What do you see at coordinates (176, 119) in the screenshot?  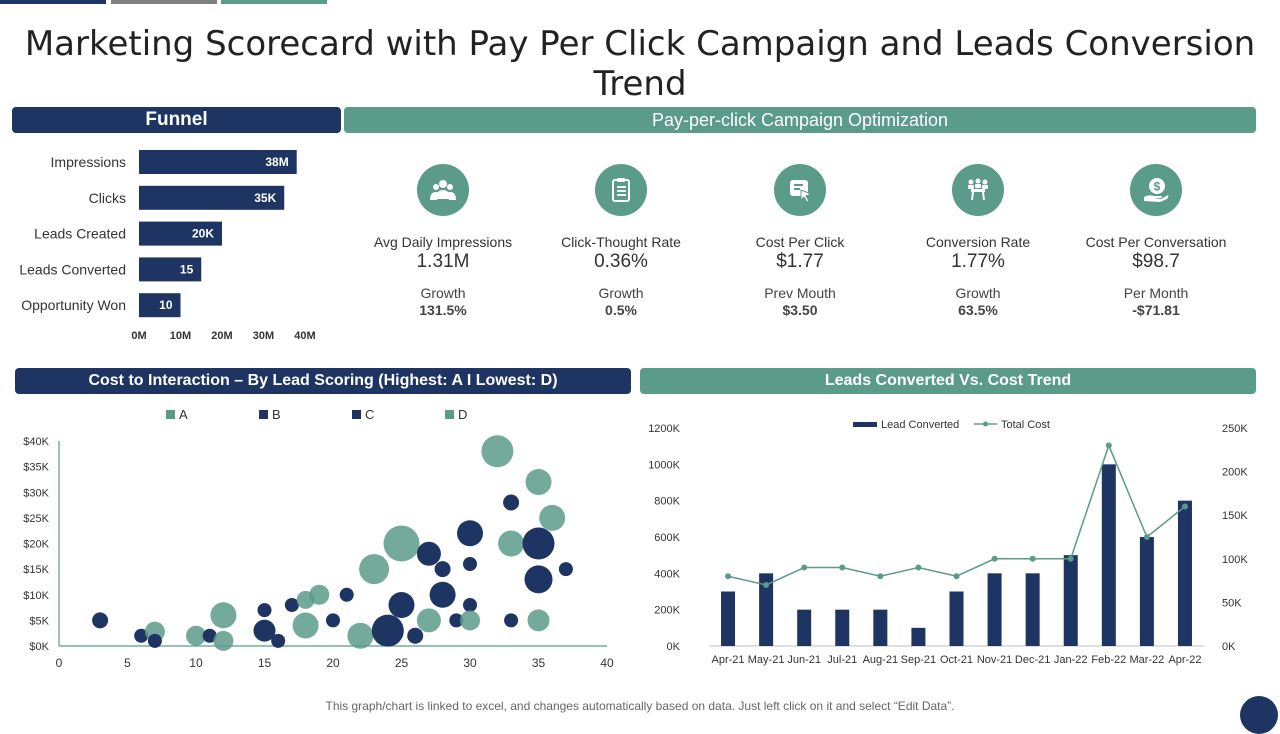 I see `funnel-header-label: Funnel` at bounding box center [176, 119].